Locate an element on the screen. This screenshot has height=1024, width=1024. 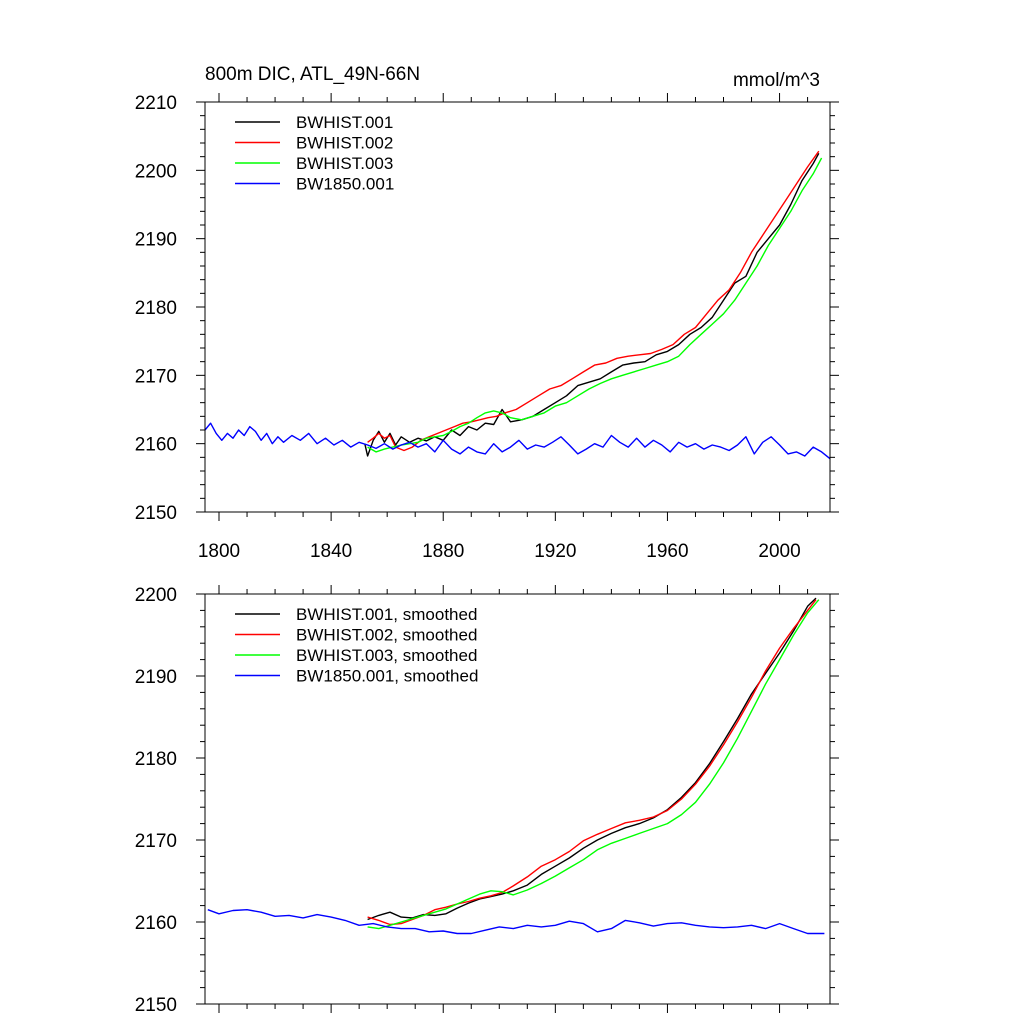
legend-label-2: BWHIST.002 is located at coordinates (344, 143).